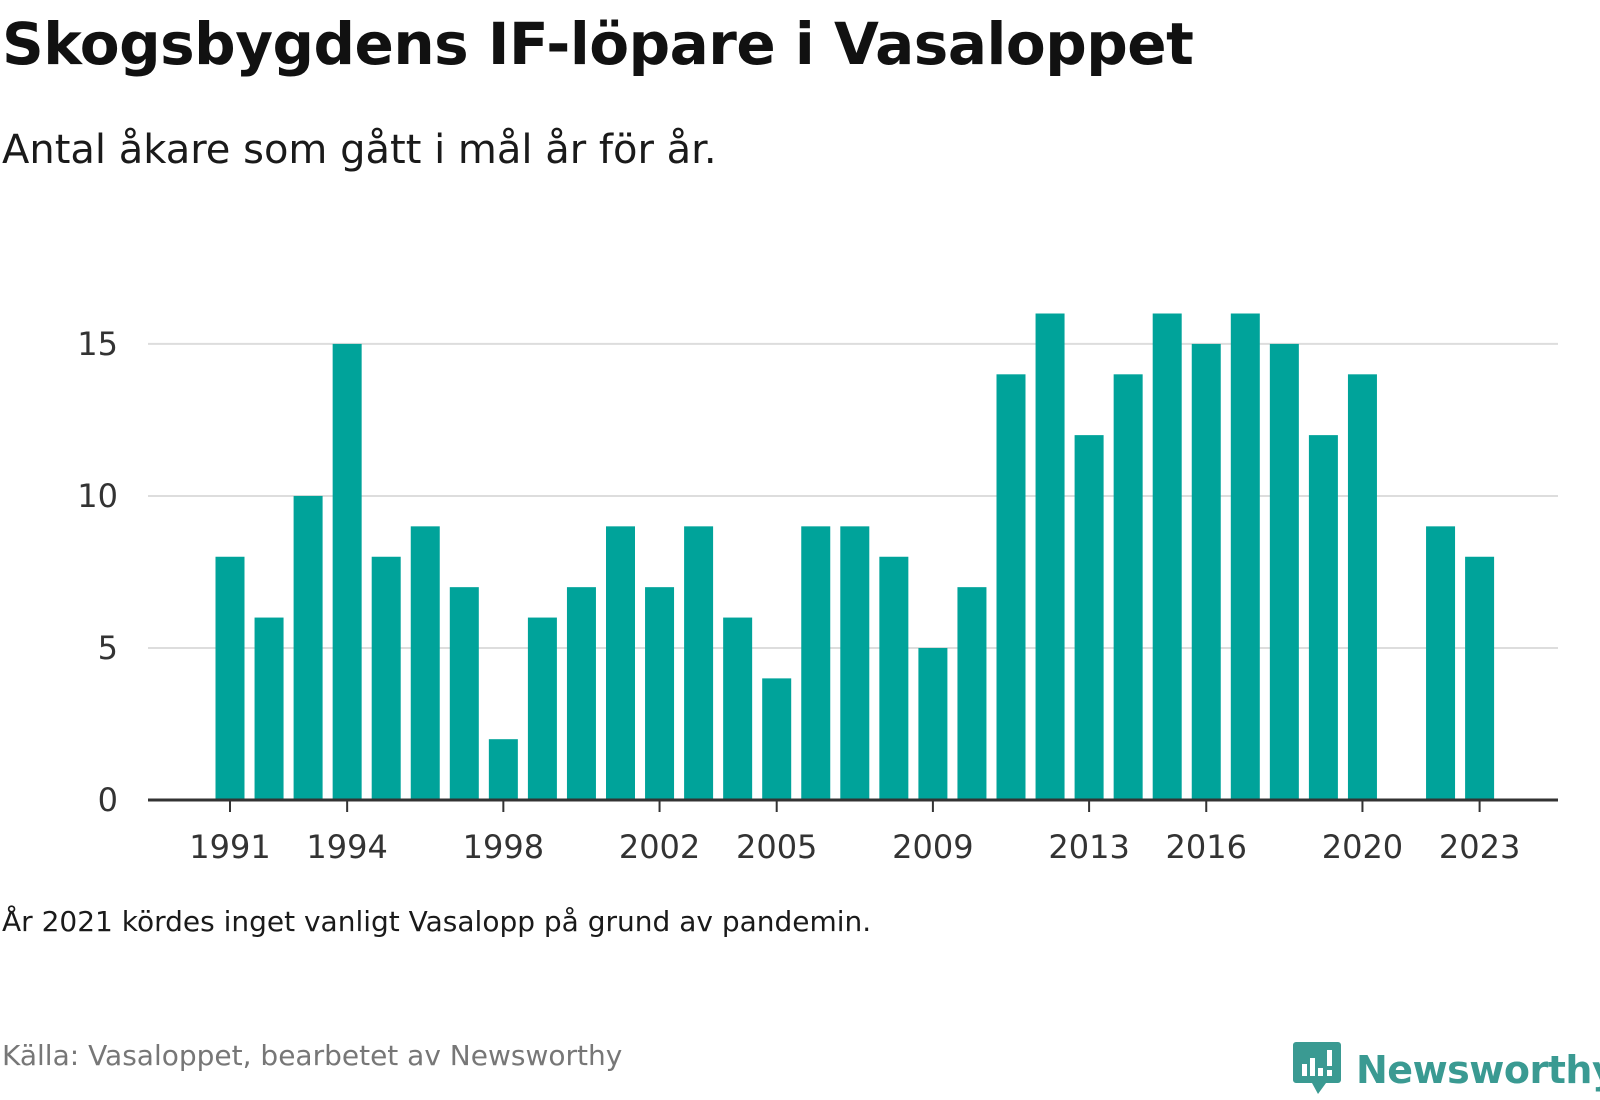 The width and height of the screenshot is (1600, 1100). Describe the element at coordinates (346, 847) in the screenshot. I see `x-tick-label: 1994` at that location.